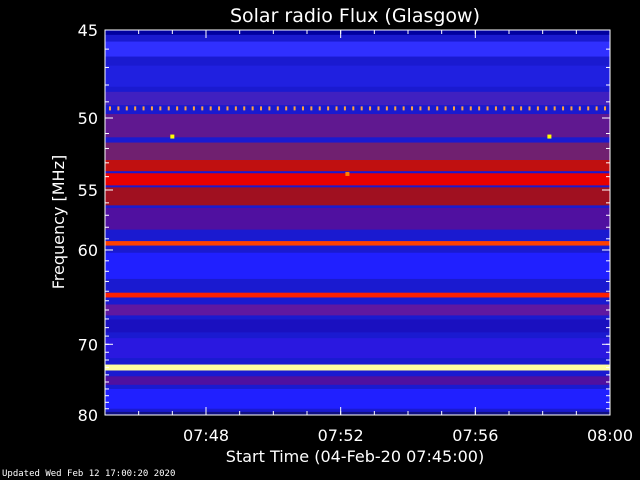  I want to click on x-tick-label: 08:00, so click(610, 435).